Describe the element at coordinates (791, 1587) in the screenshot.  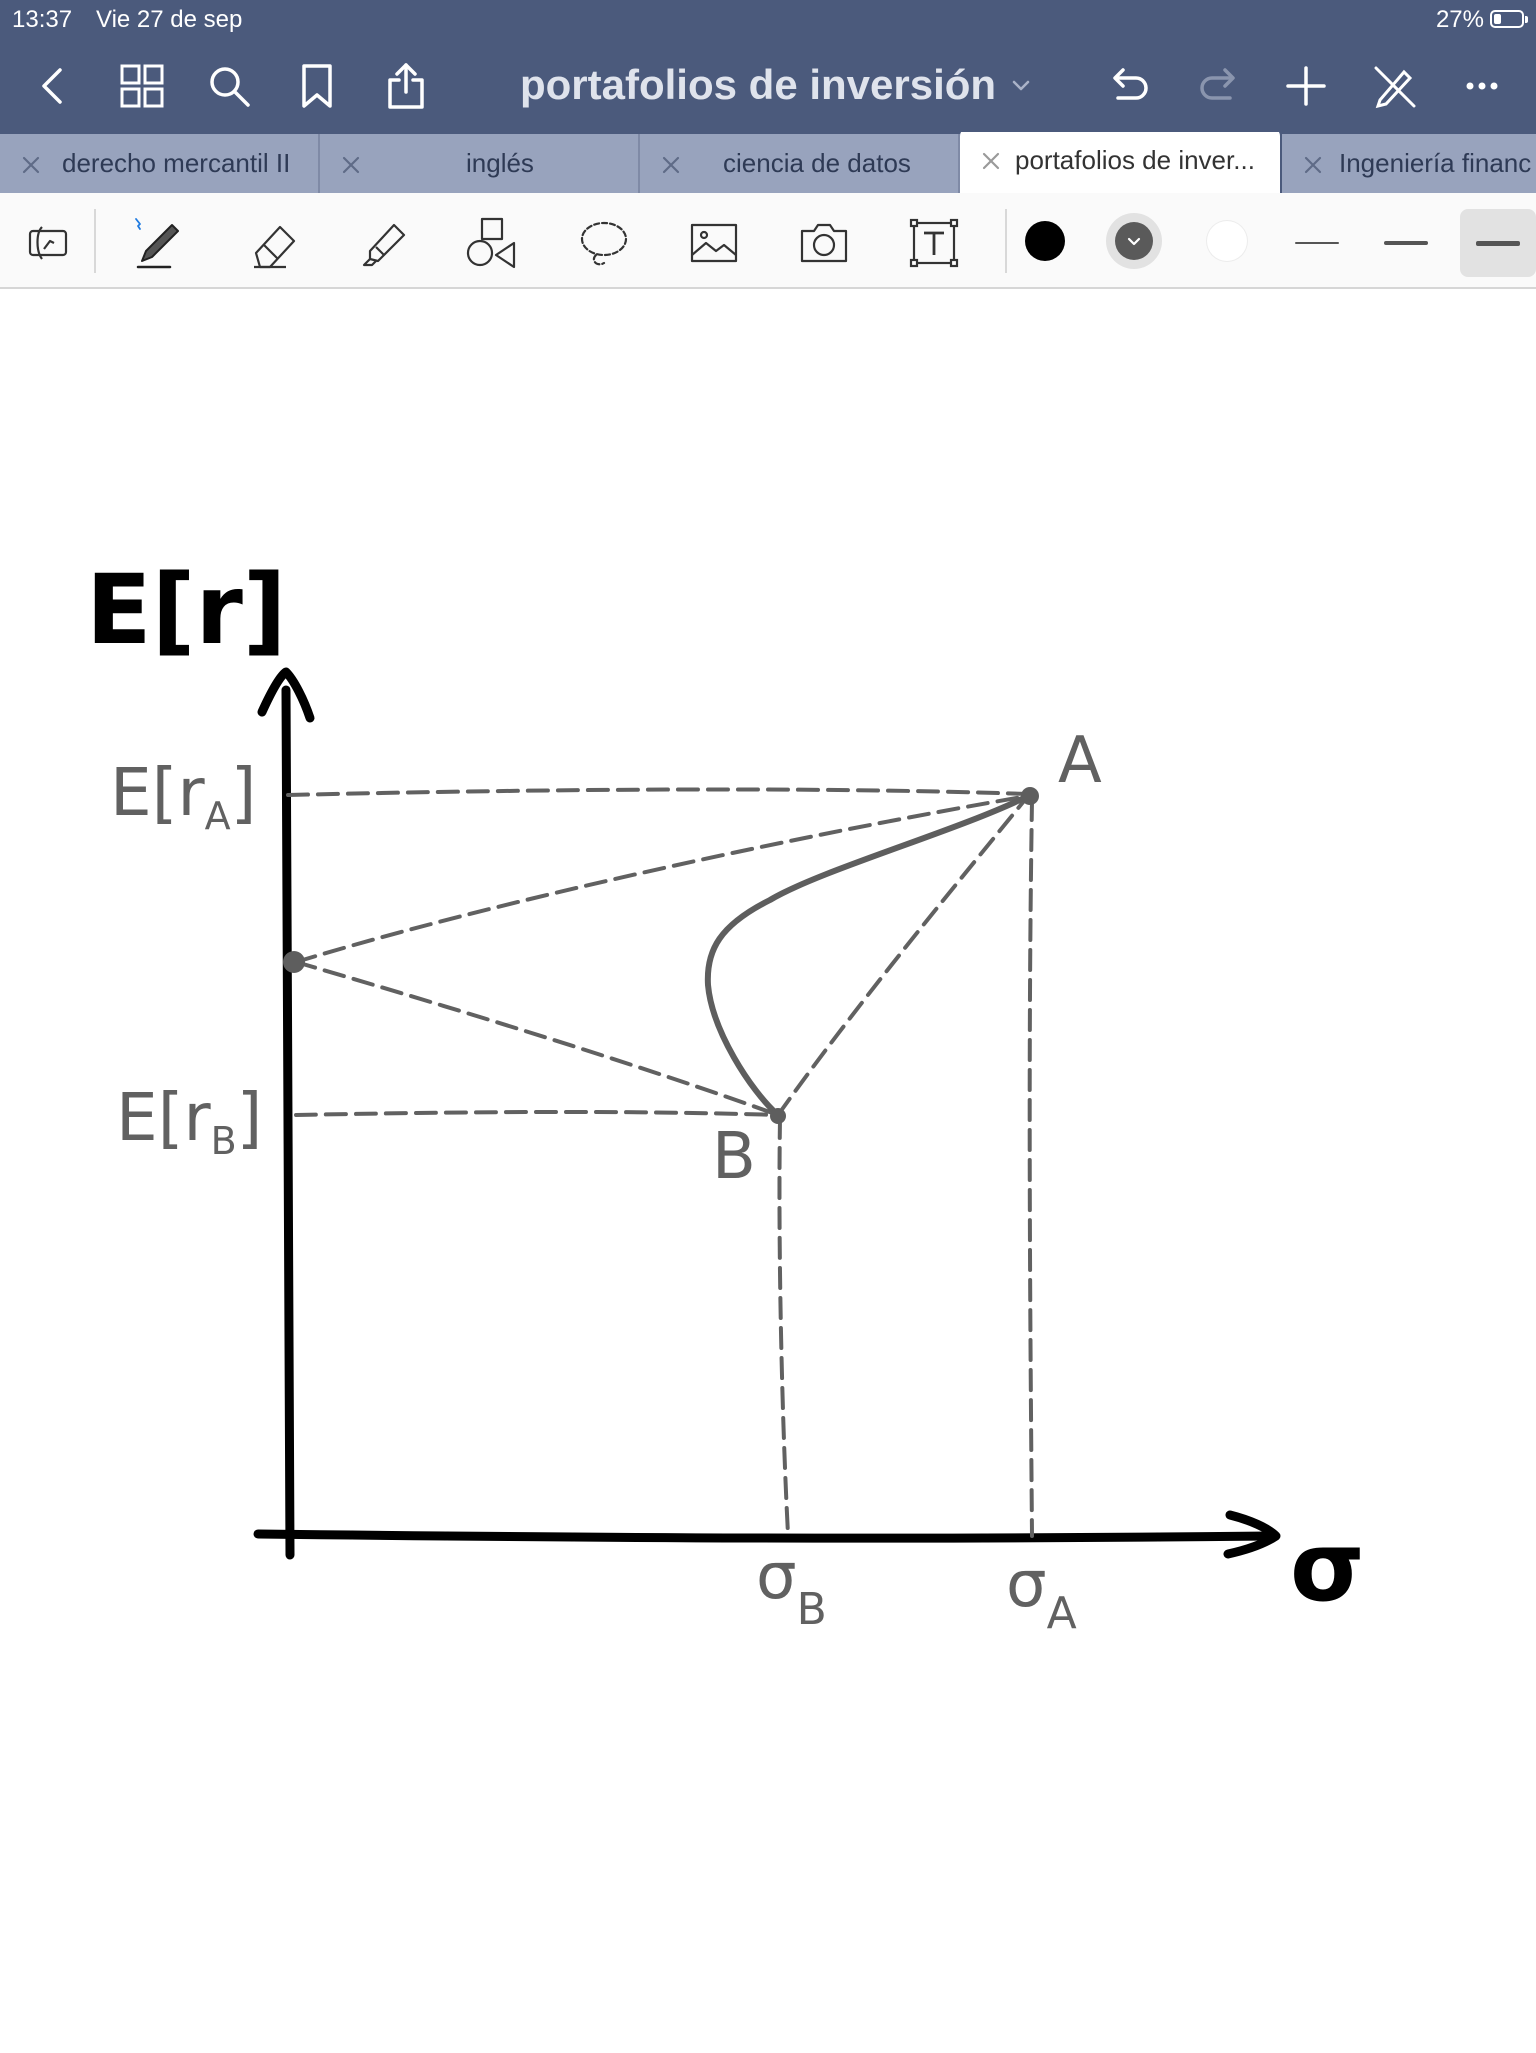
I see `label-sigma-b: σB` at that location.